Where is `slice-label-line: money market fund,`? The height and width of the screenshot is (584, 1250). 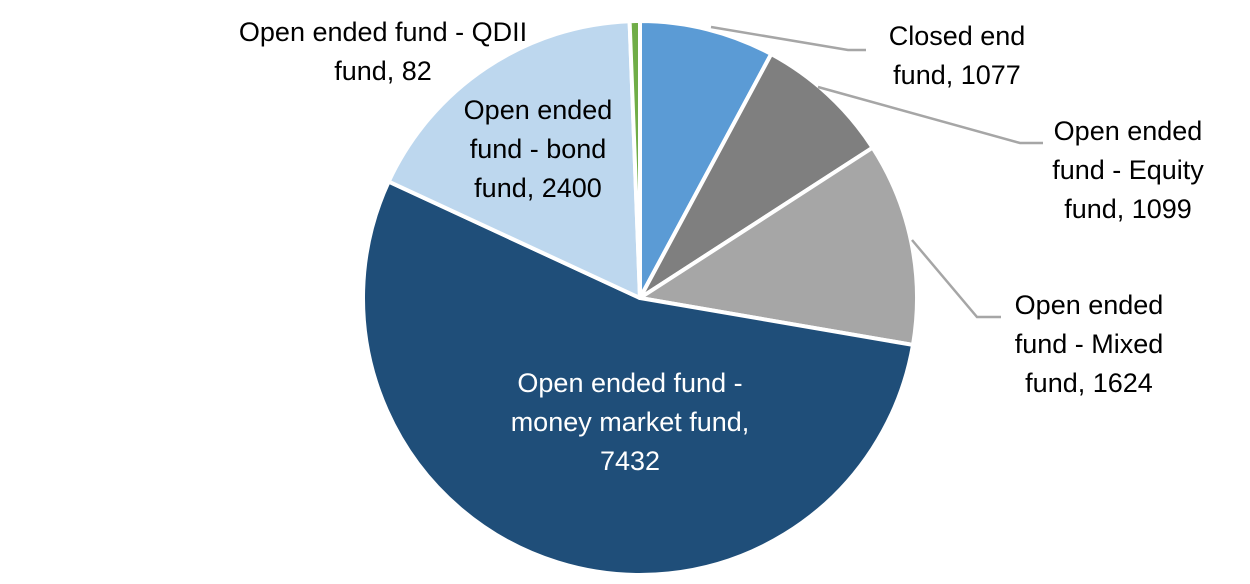
slice-label-line: money market fund, is located at coordinates (630, 422).